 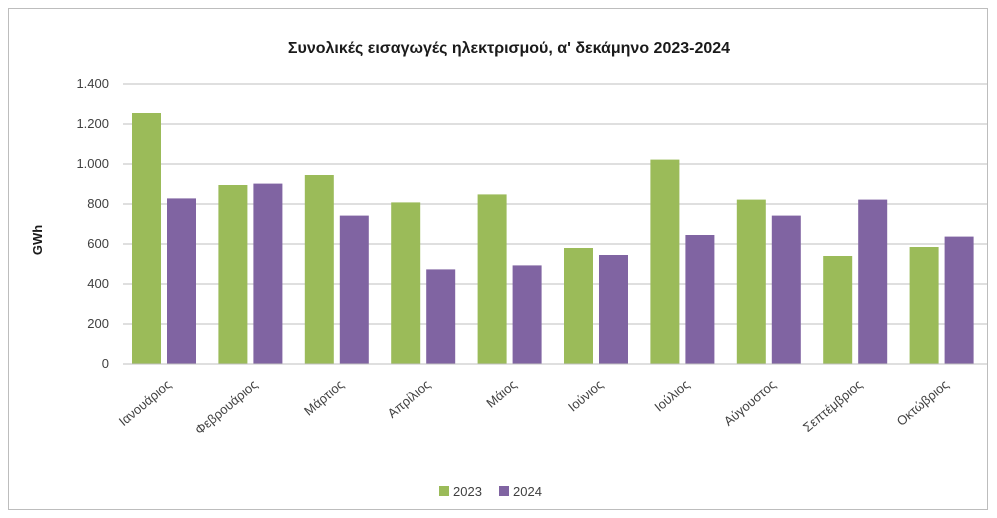 I want to click on y-tick-label: 600, so click(x=98, y=243).